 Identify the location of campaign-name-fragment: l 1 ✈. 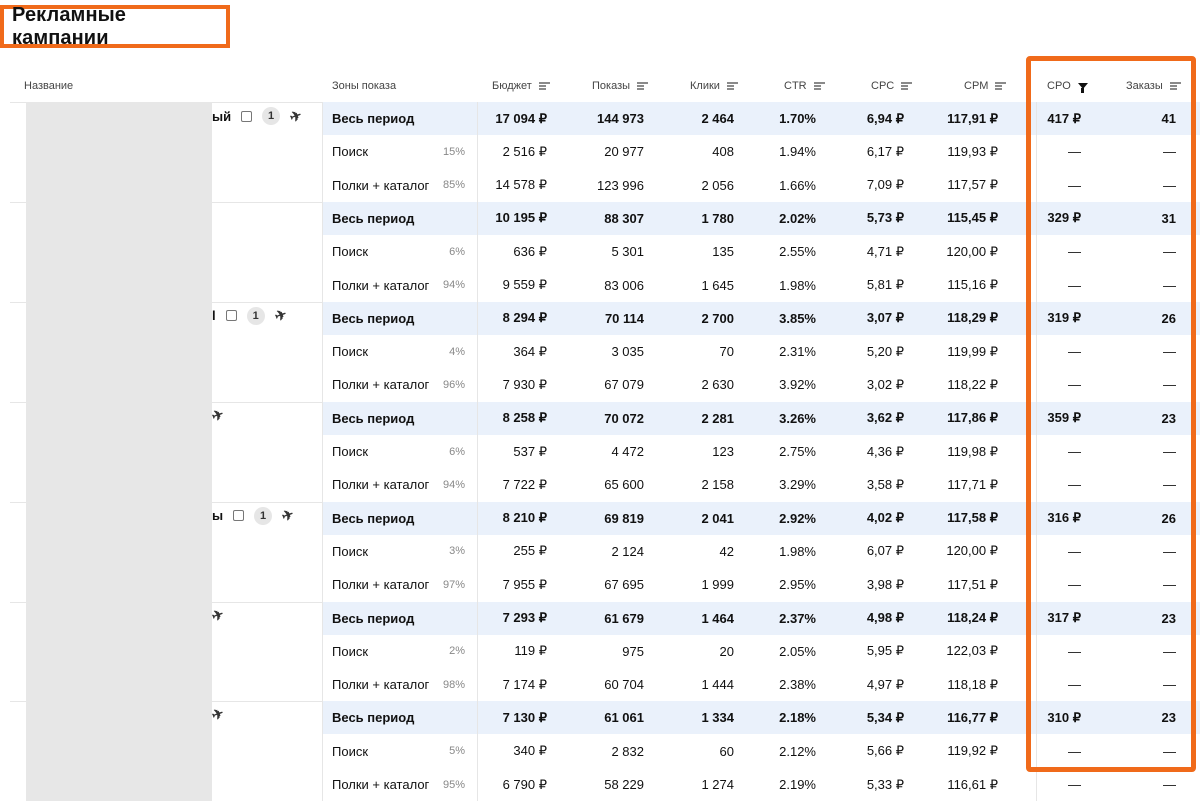
(250, 315).